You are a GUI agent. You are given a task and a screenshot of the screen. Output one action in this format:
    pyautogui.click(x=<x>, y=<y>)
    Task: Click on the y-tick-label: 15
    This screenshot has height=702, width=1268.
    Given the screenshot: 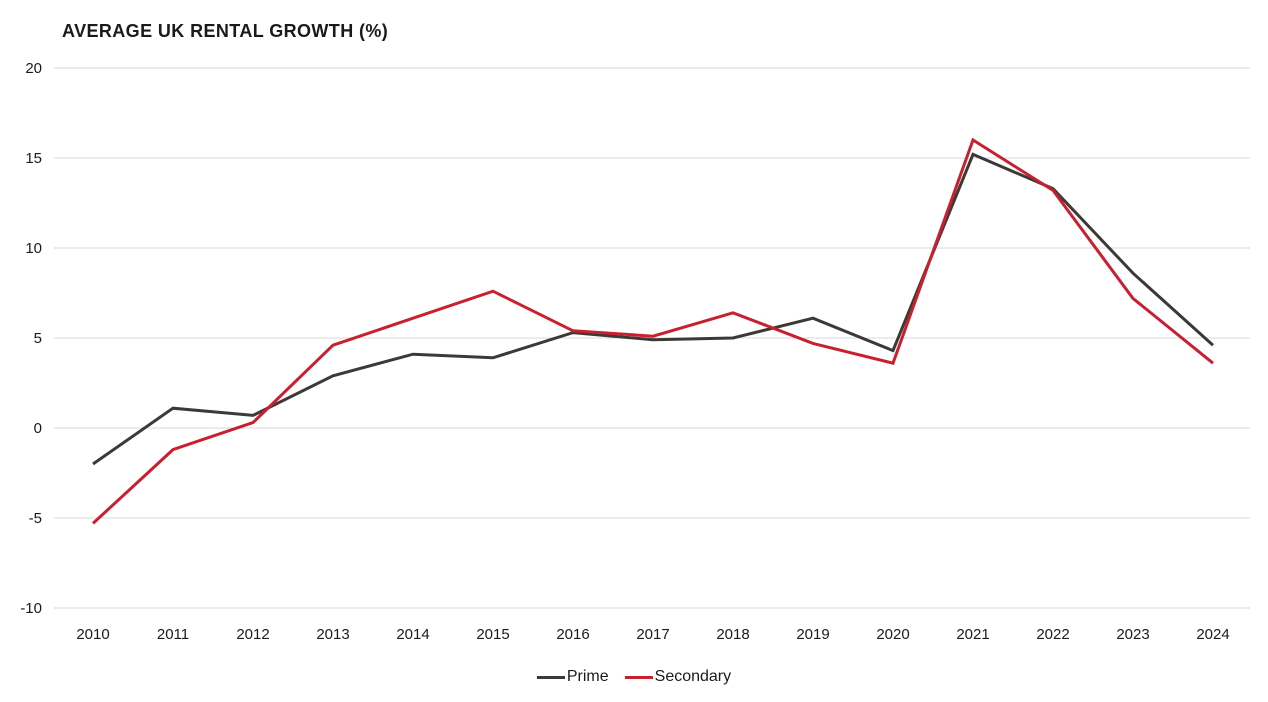 What is the action you would take?
    pyautogui.click(x=33, y=158)
    